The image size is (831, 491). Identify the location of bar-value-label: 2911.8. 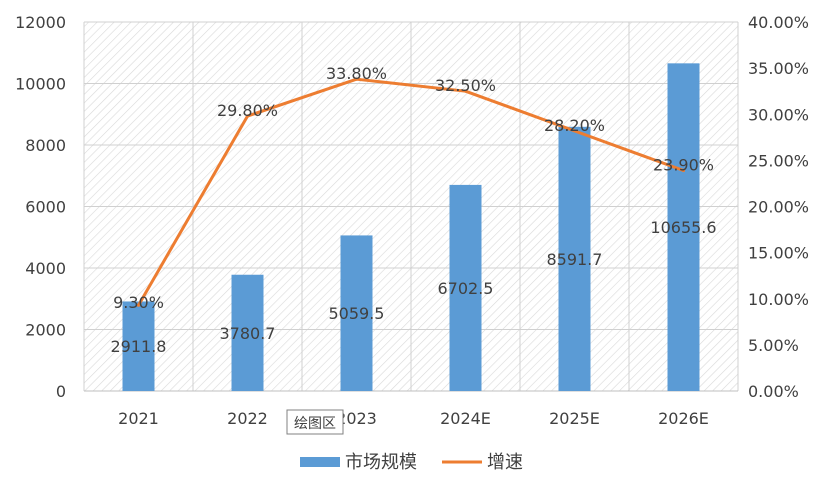
(139, 346).